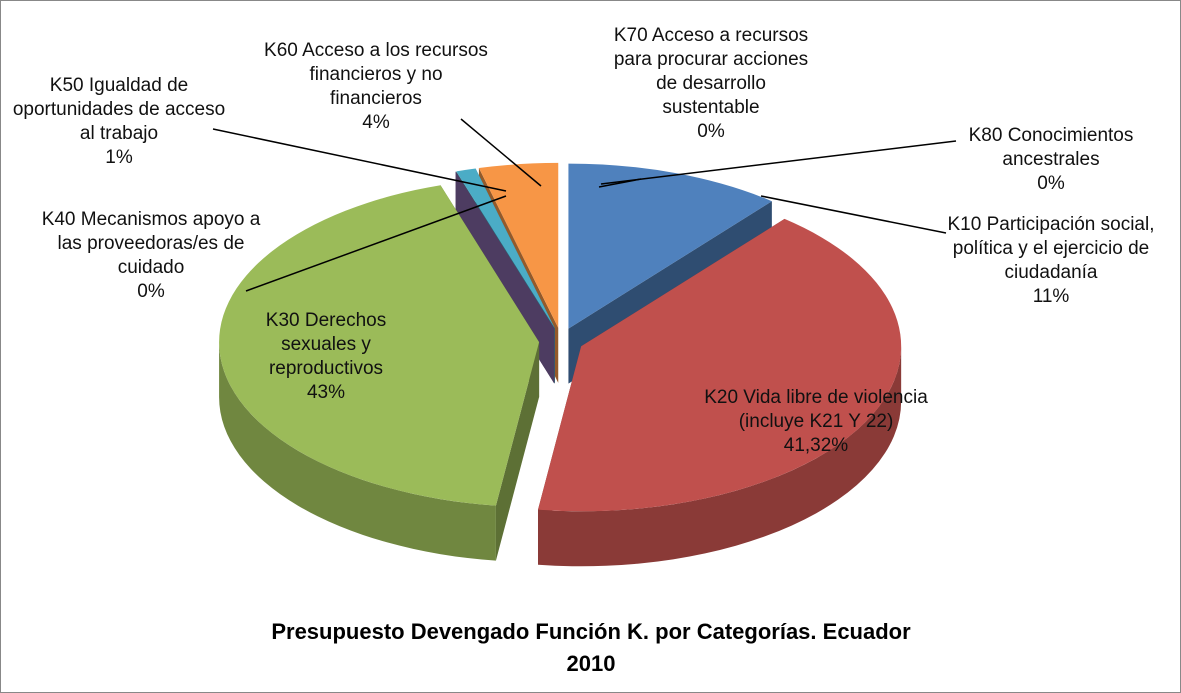  What do you see at coordinates (119, 157) in the screenshot?
I see `value-label: 1%` at bounding box center [119, 157].